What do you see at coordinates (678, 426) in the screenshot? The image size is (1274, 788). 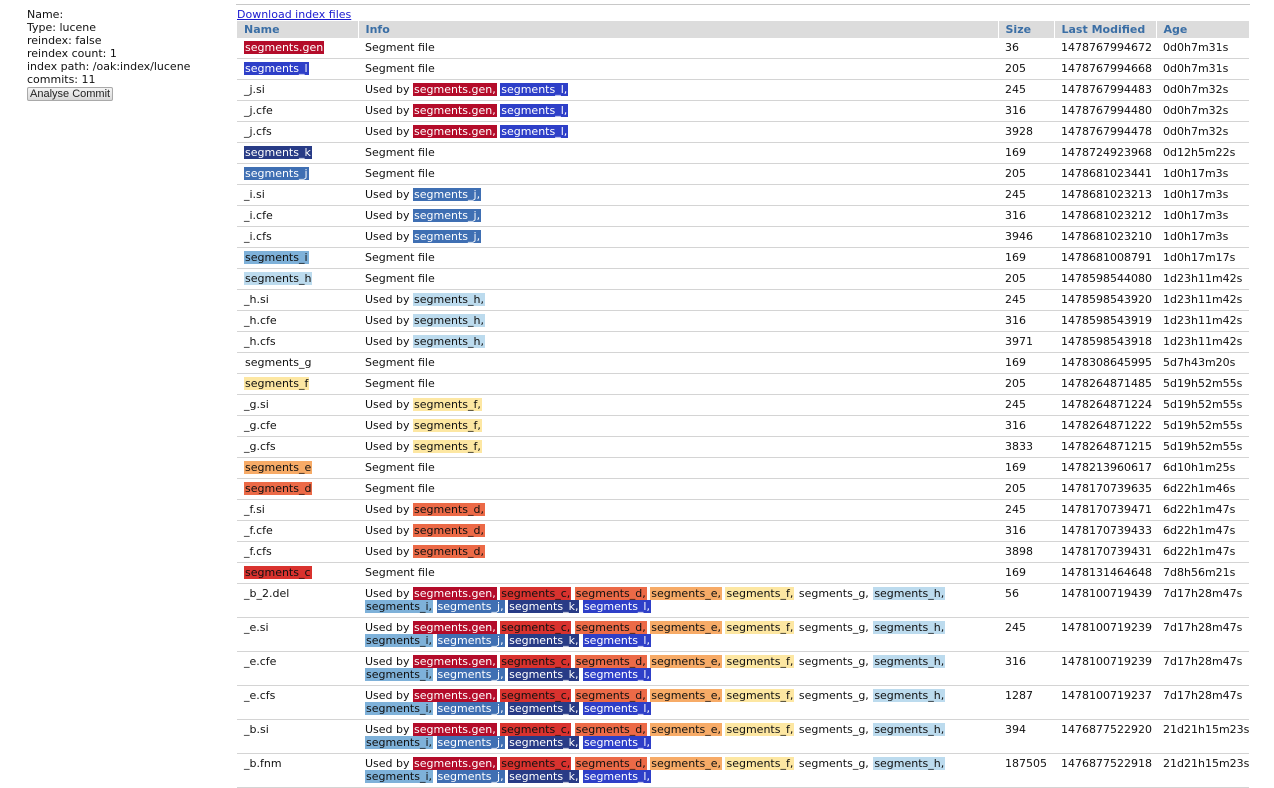 I see `file-info-cell: Used by segments_f,` at bounding box center [678, 426].